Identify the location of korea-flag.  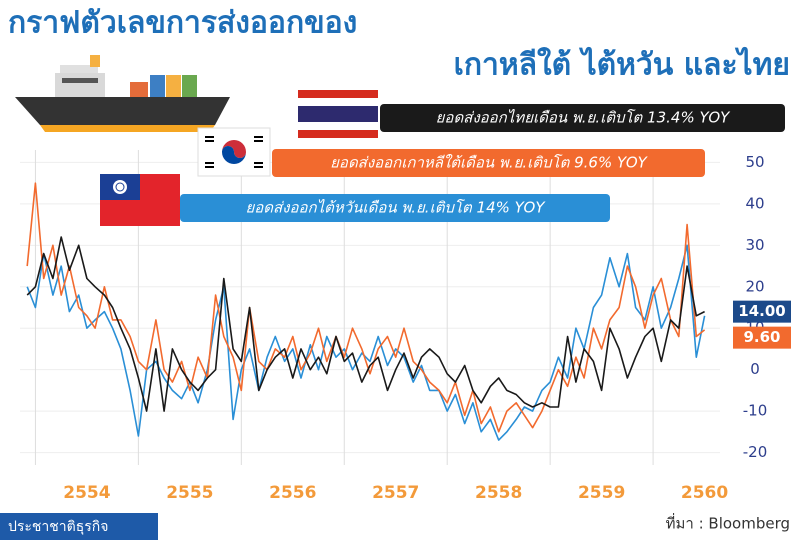
(234, 152).